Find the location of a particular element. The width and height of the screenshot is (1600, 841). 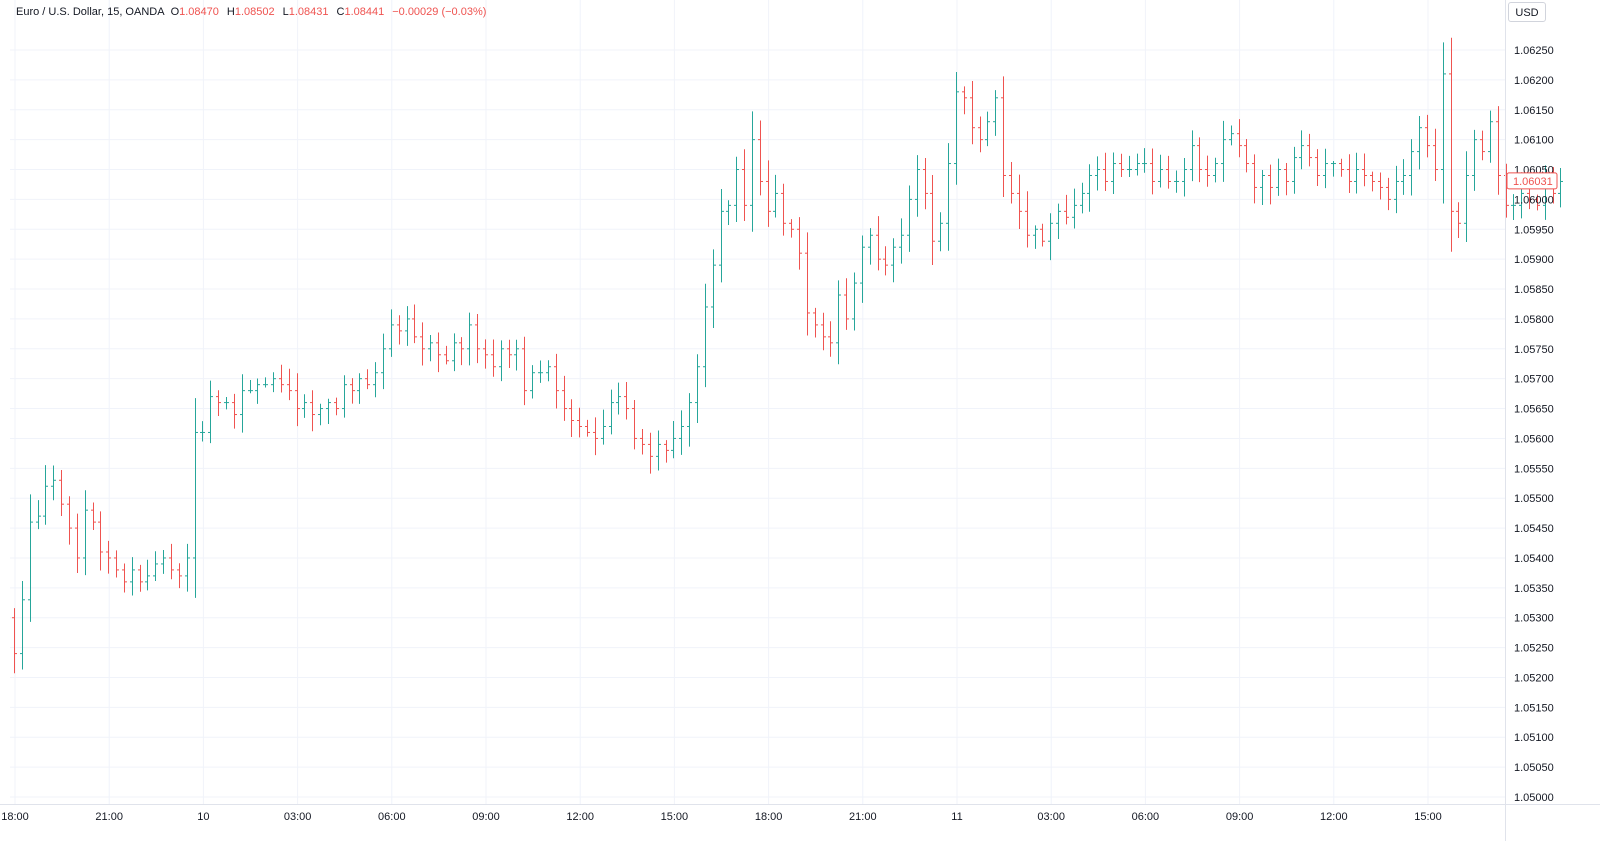

close-label: C is located at coordinates (340, 12).